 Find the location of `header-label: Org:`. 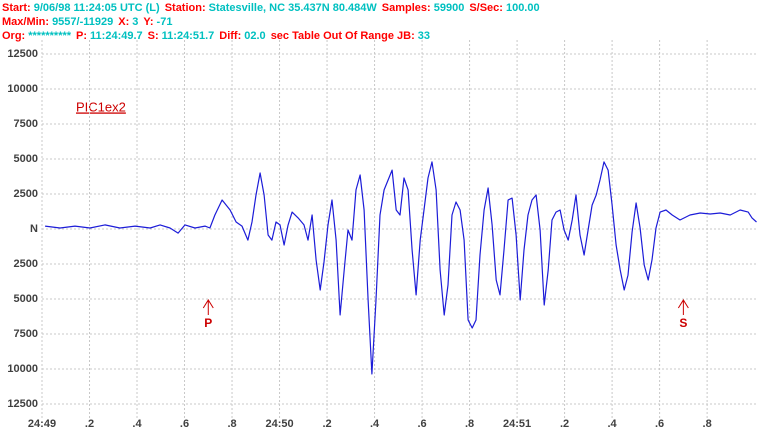

header-label: Org: is located at coordinates (13, 36).